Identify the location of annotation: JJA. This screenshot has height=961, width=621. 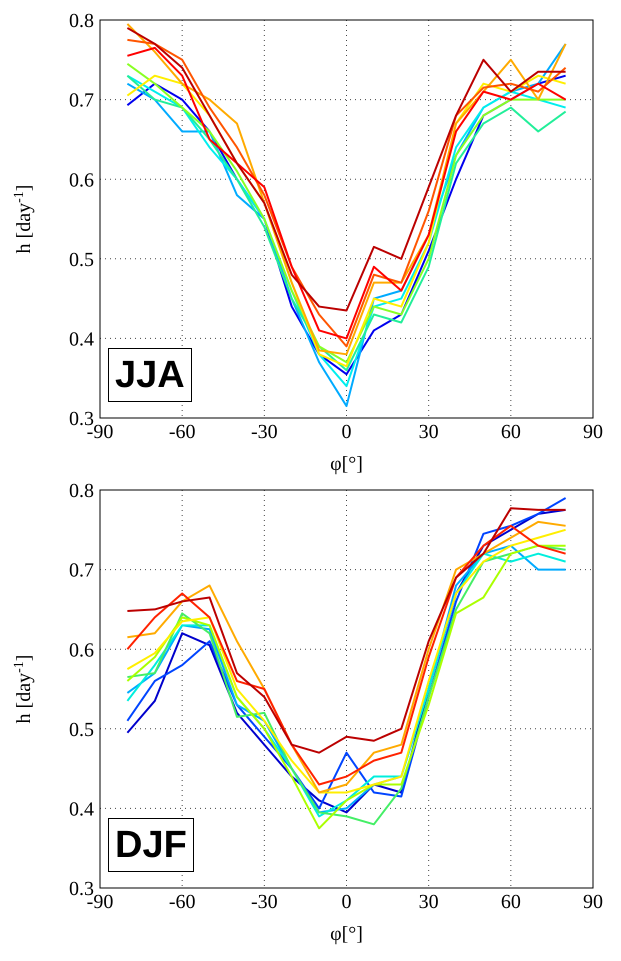
(150, 375).